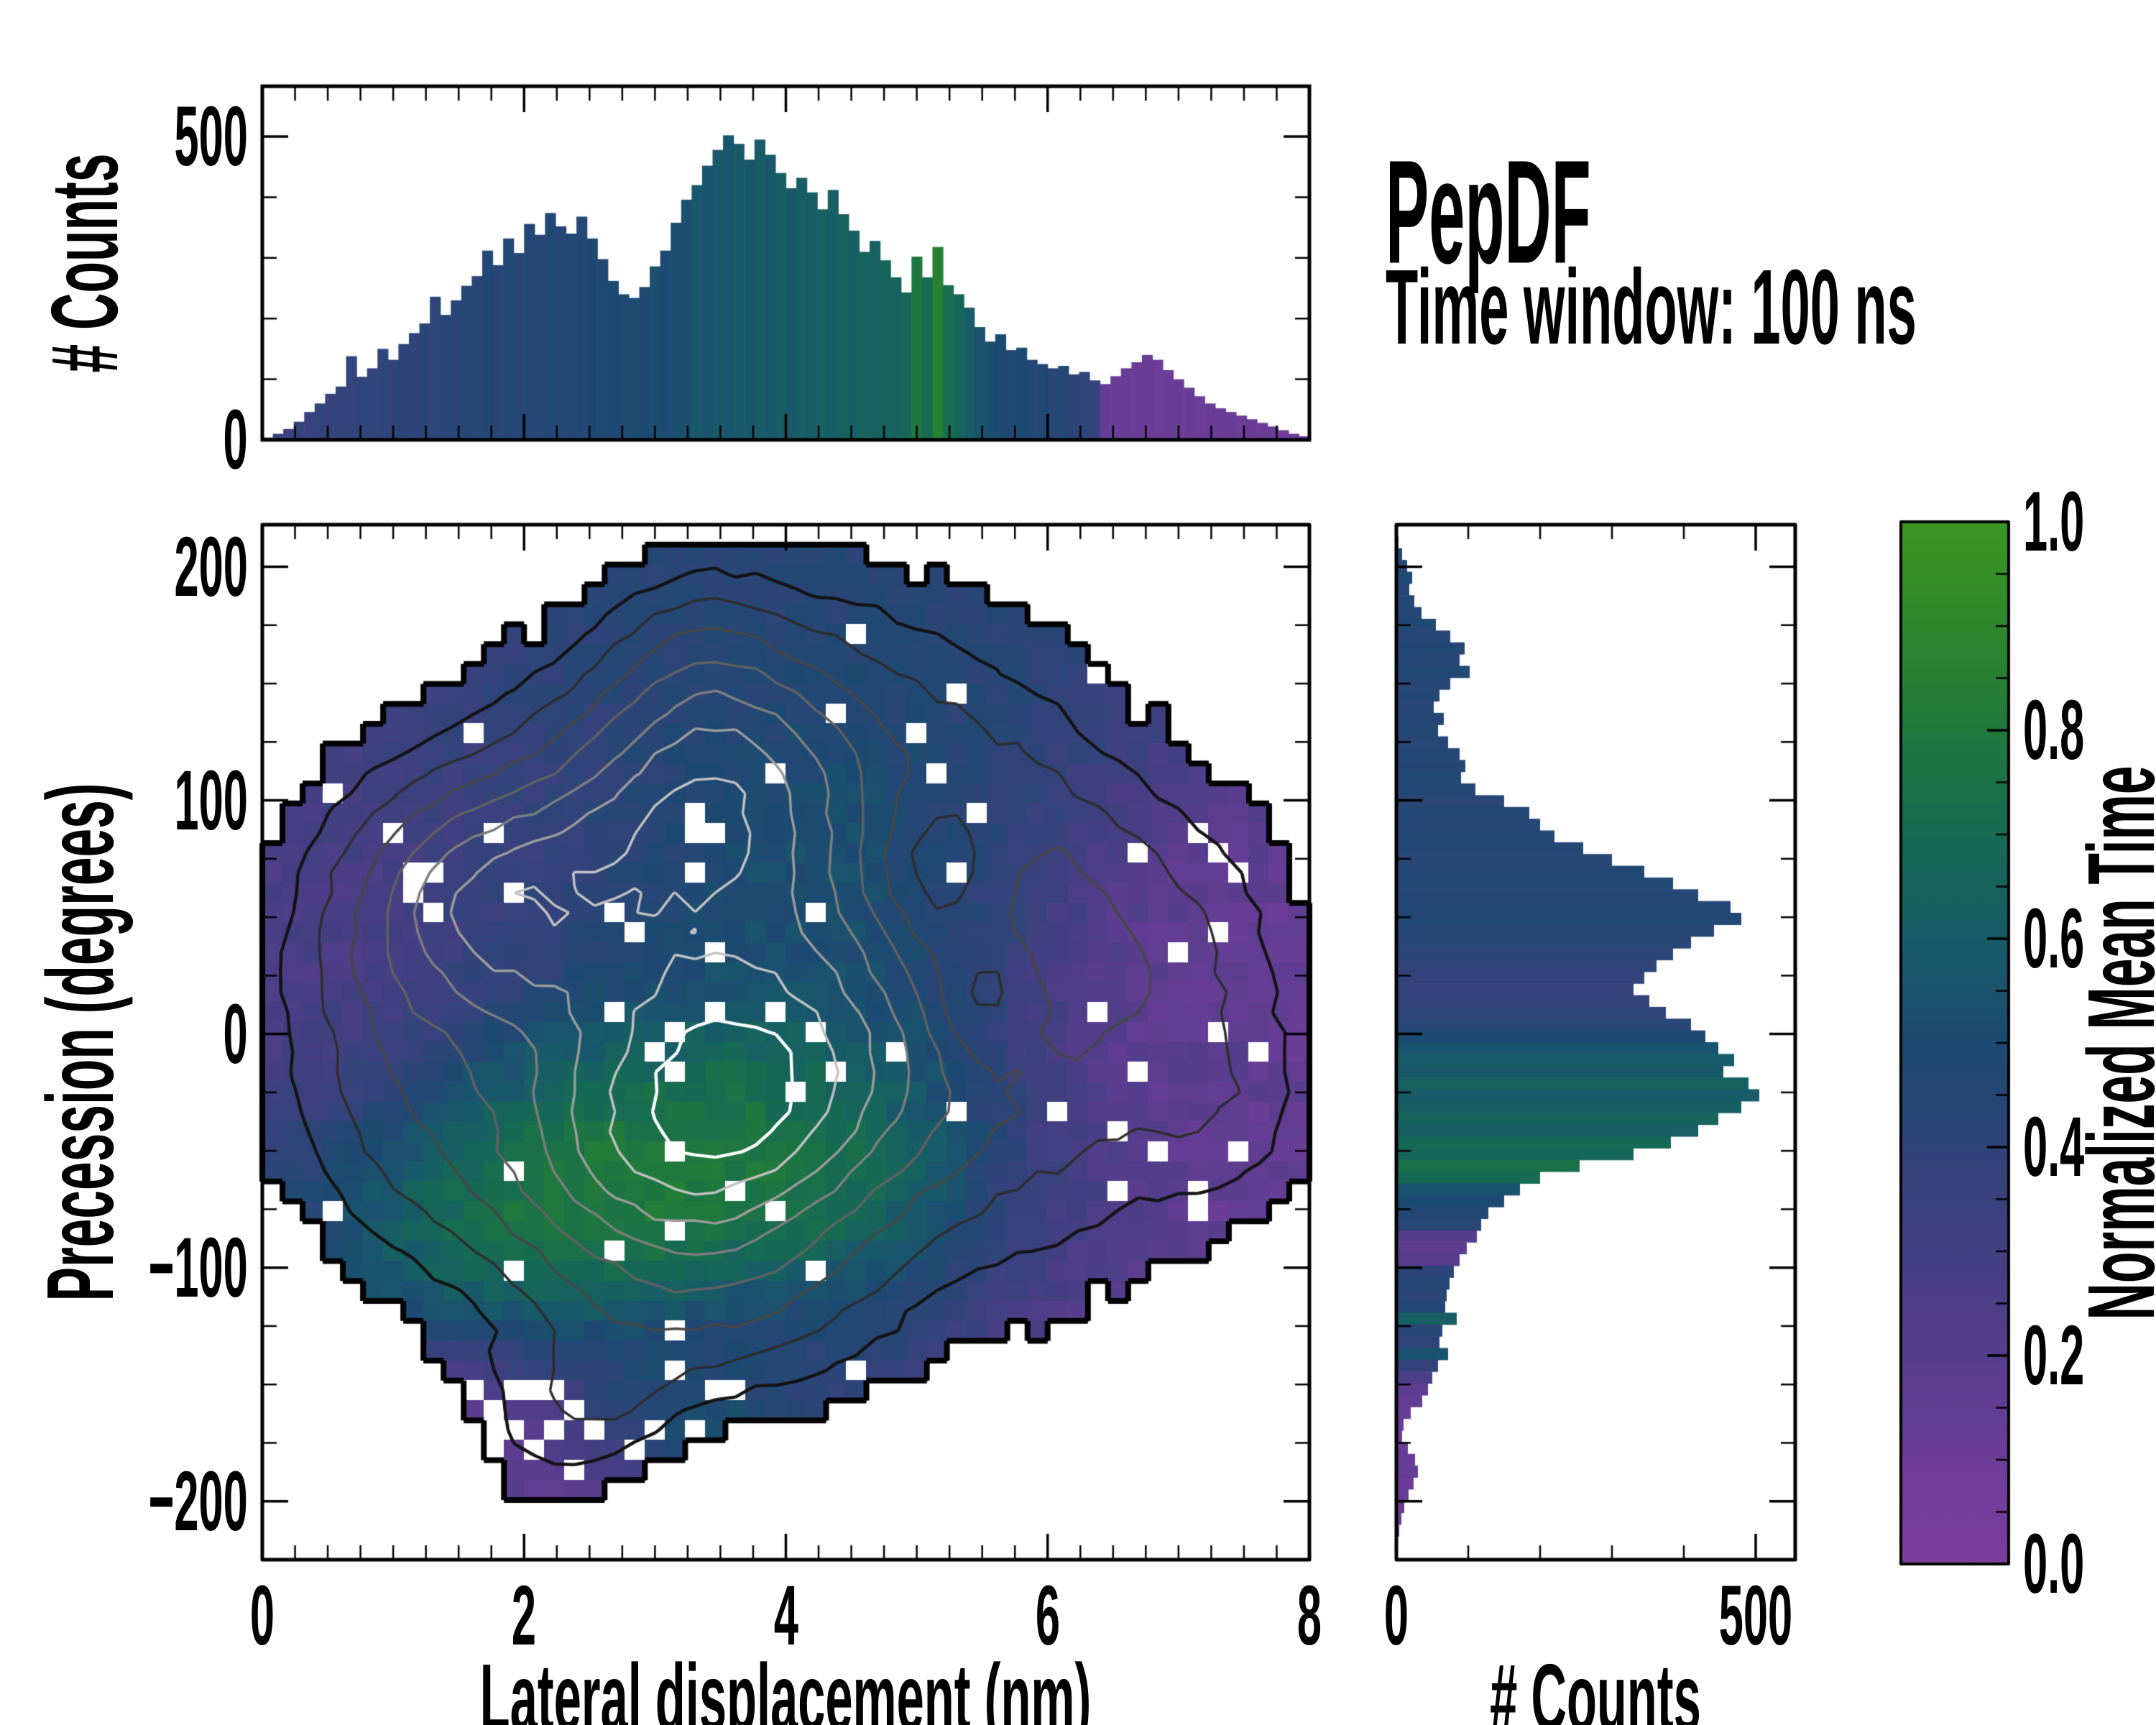 The image size is (2156, 1725). What do you see at coordinates (785, 1684) in the screenshot?
I see `main-xlabel: Lateral displacement (nm)` at bounding box center [785, 1684].